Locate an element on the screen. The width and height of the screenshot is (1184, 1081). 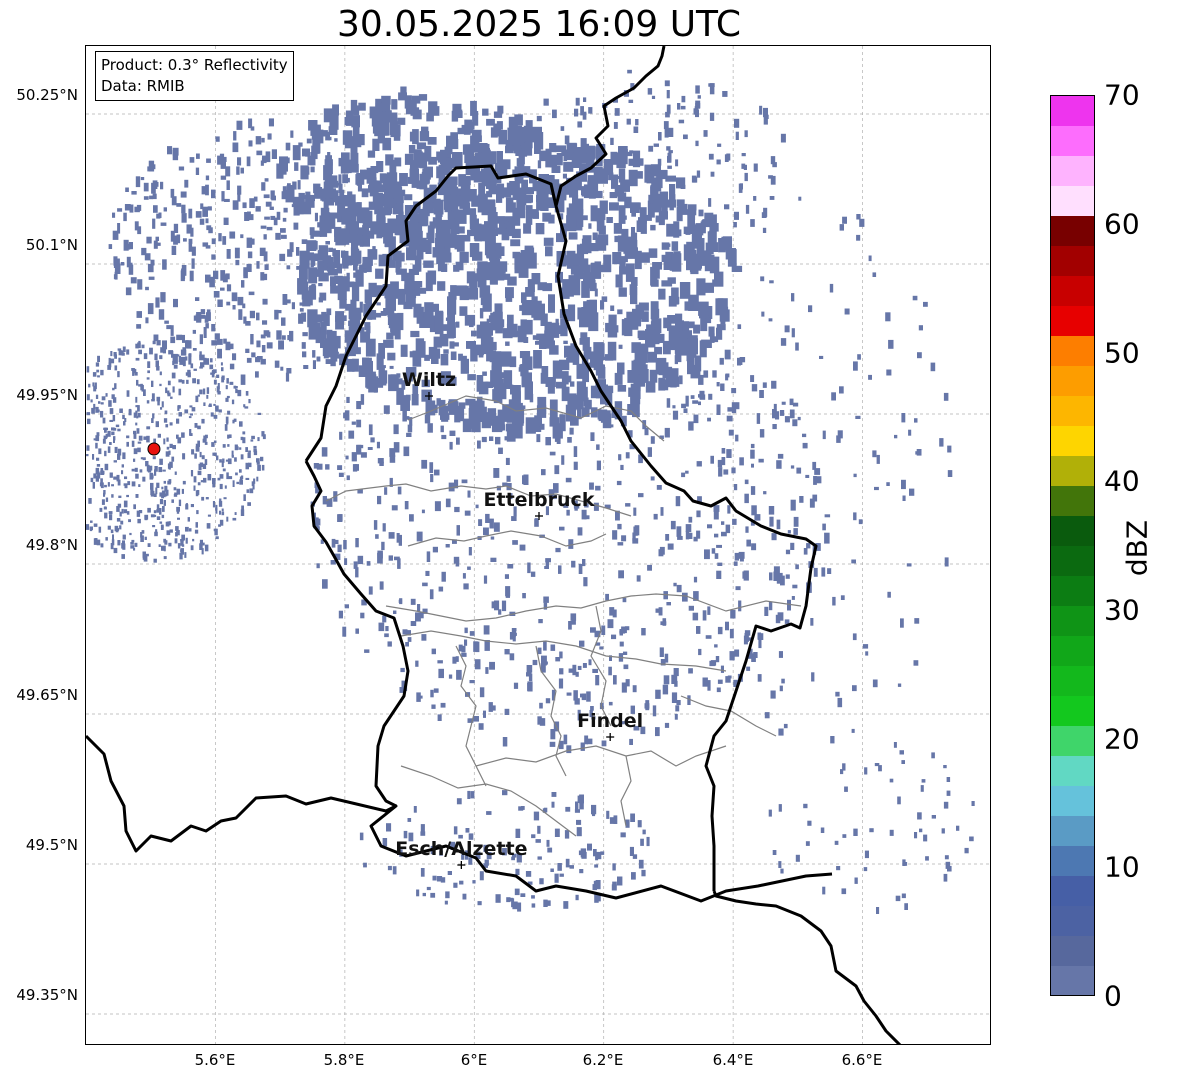
colorbar-tick: 20 is located at coordinates (1122, 739).